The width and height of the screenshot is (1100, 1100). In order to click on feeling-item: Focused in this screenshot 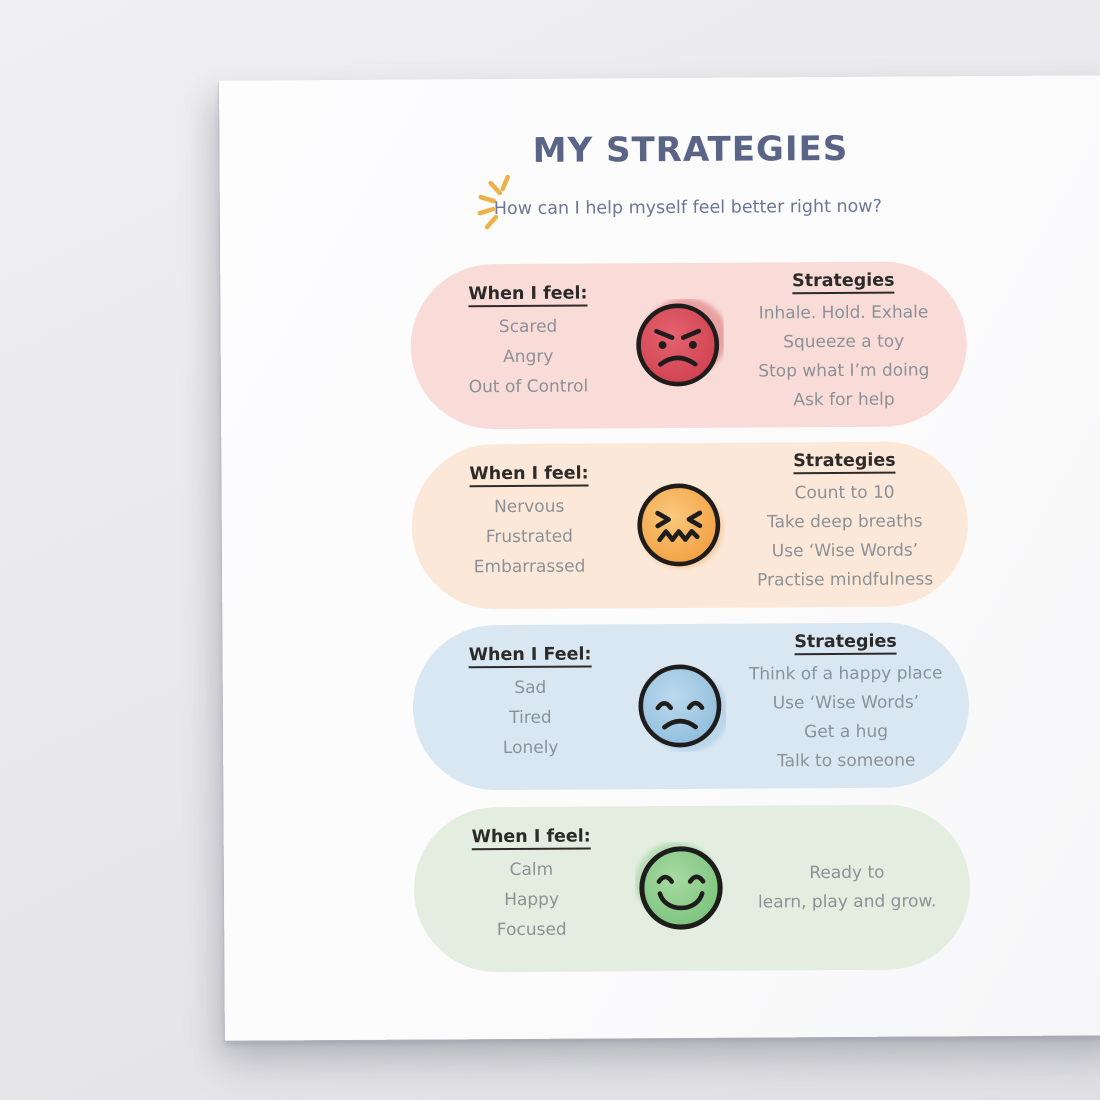, I will do `click(531, 930)`.